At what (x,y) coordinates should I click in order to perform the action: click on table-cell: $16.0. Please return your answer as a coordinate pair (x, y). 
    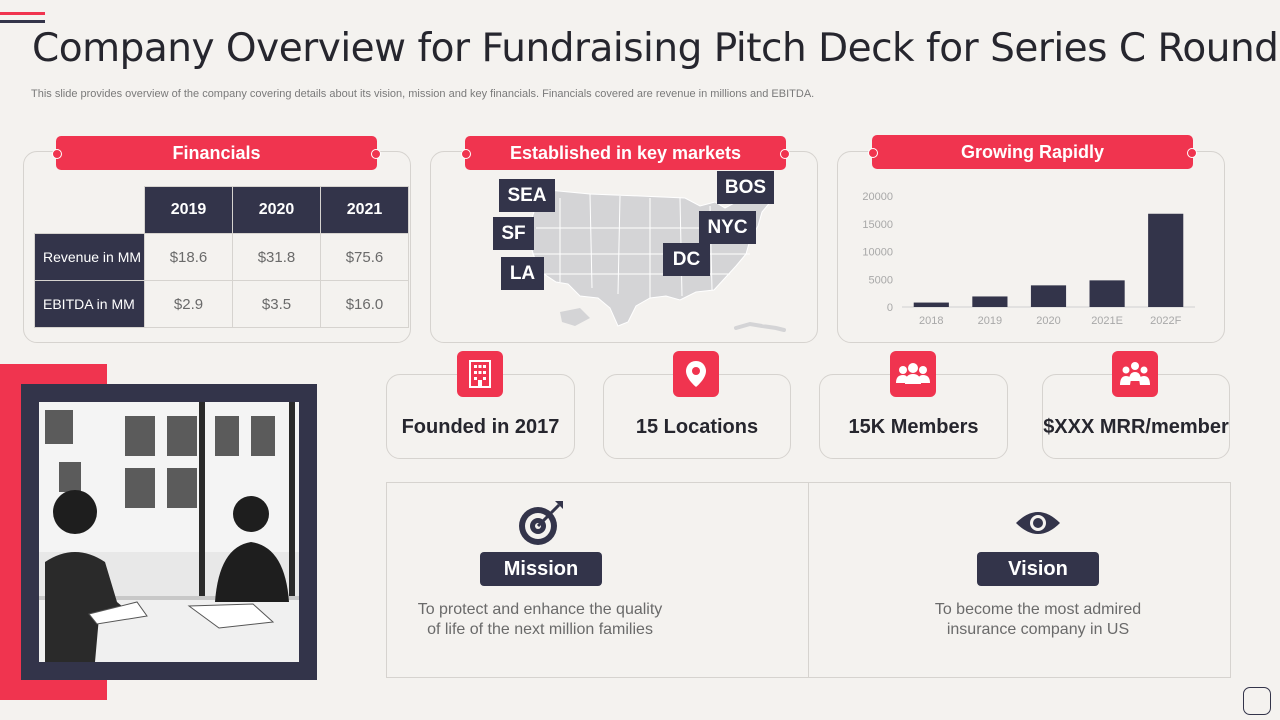
    Looking at the image, I should click on (364, 304).